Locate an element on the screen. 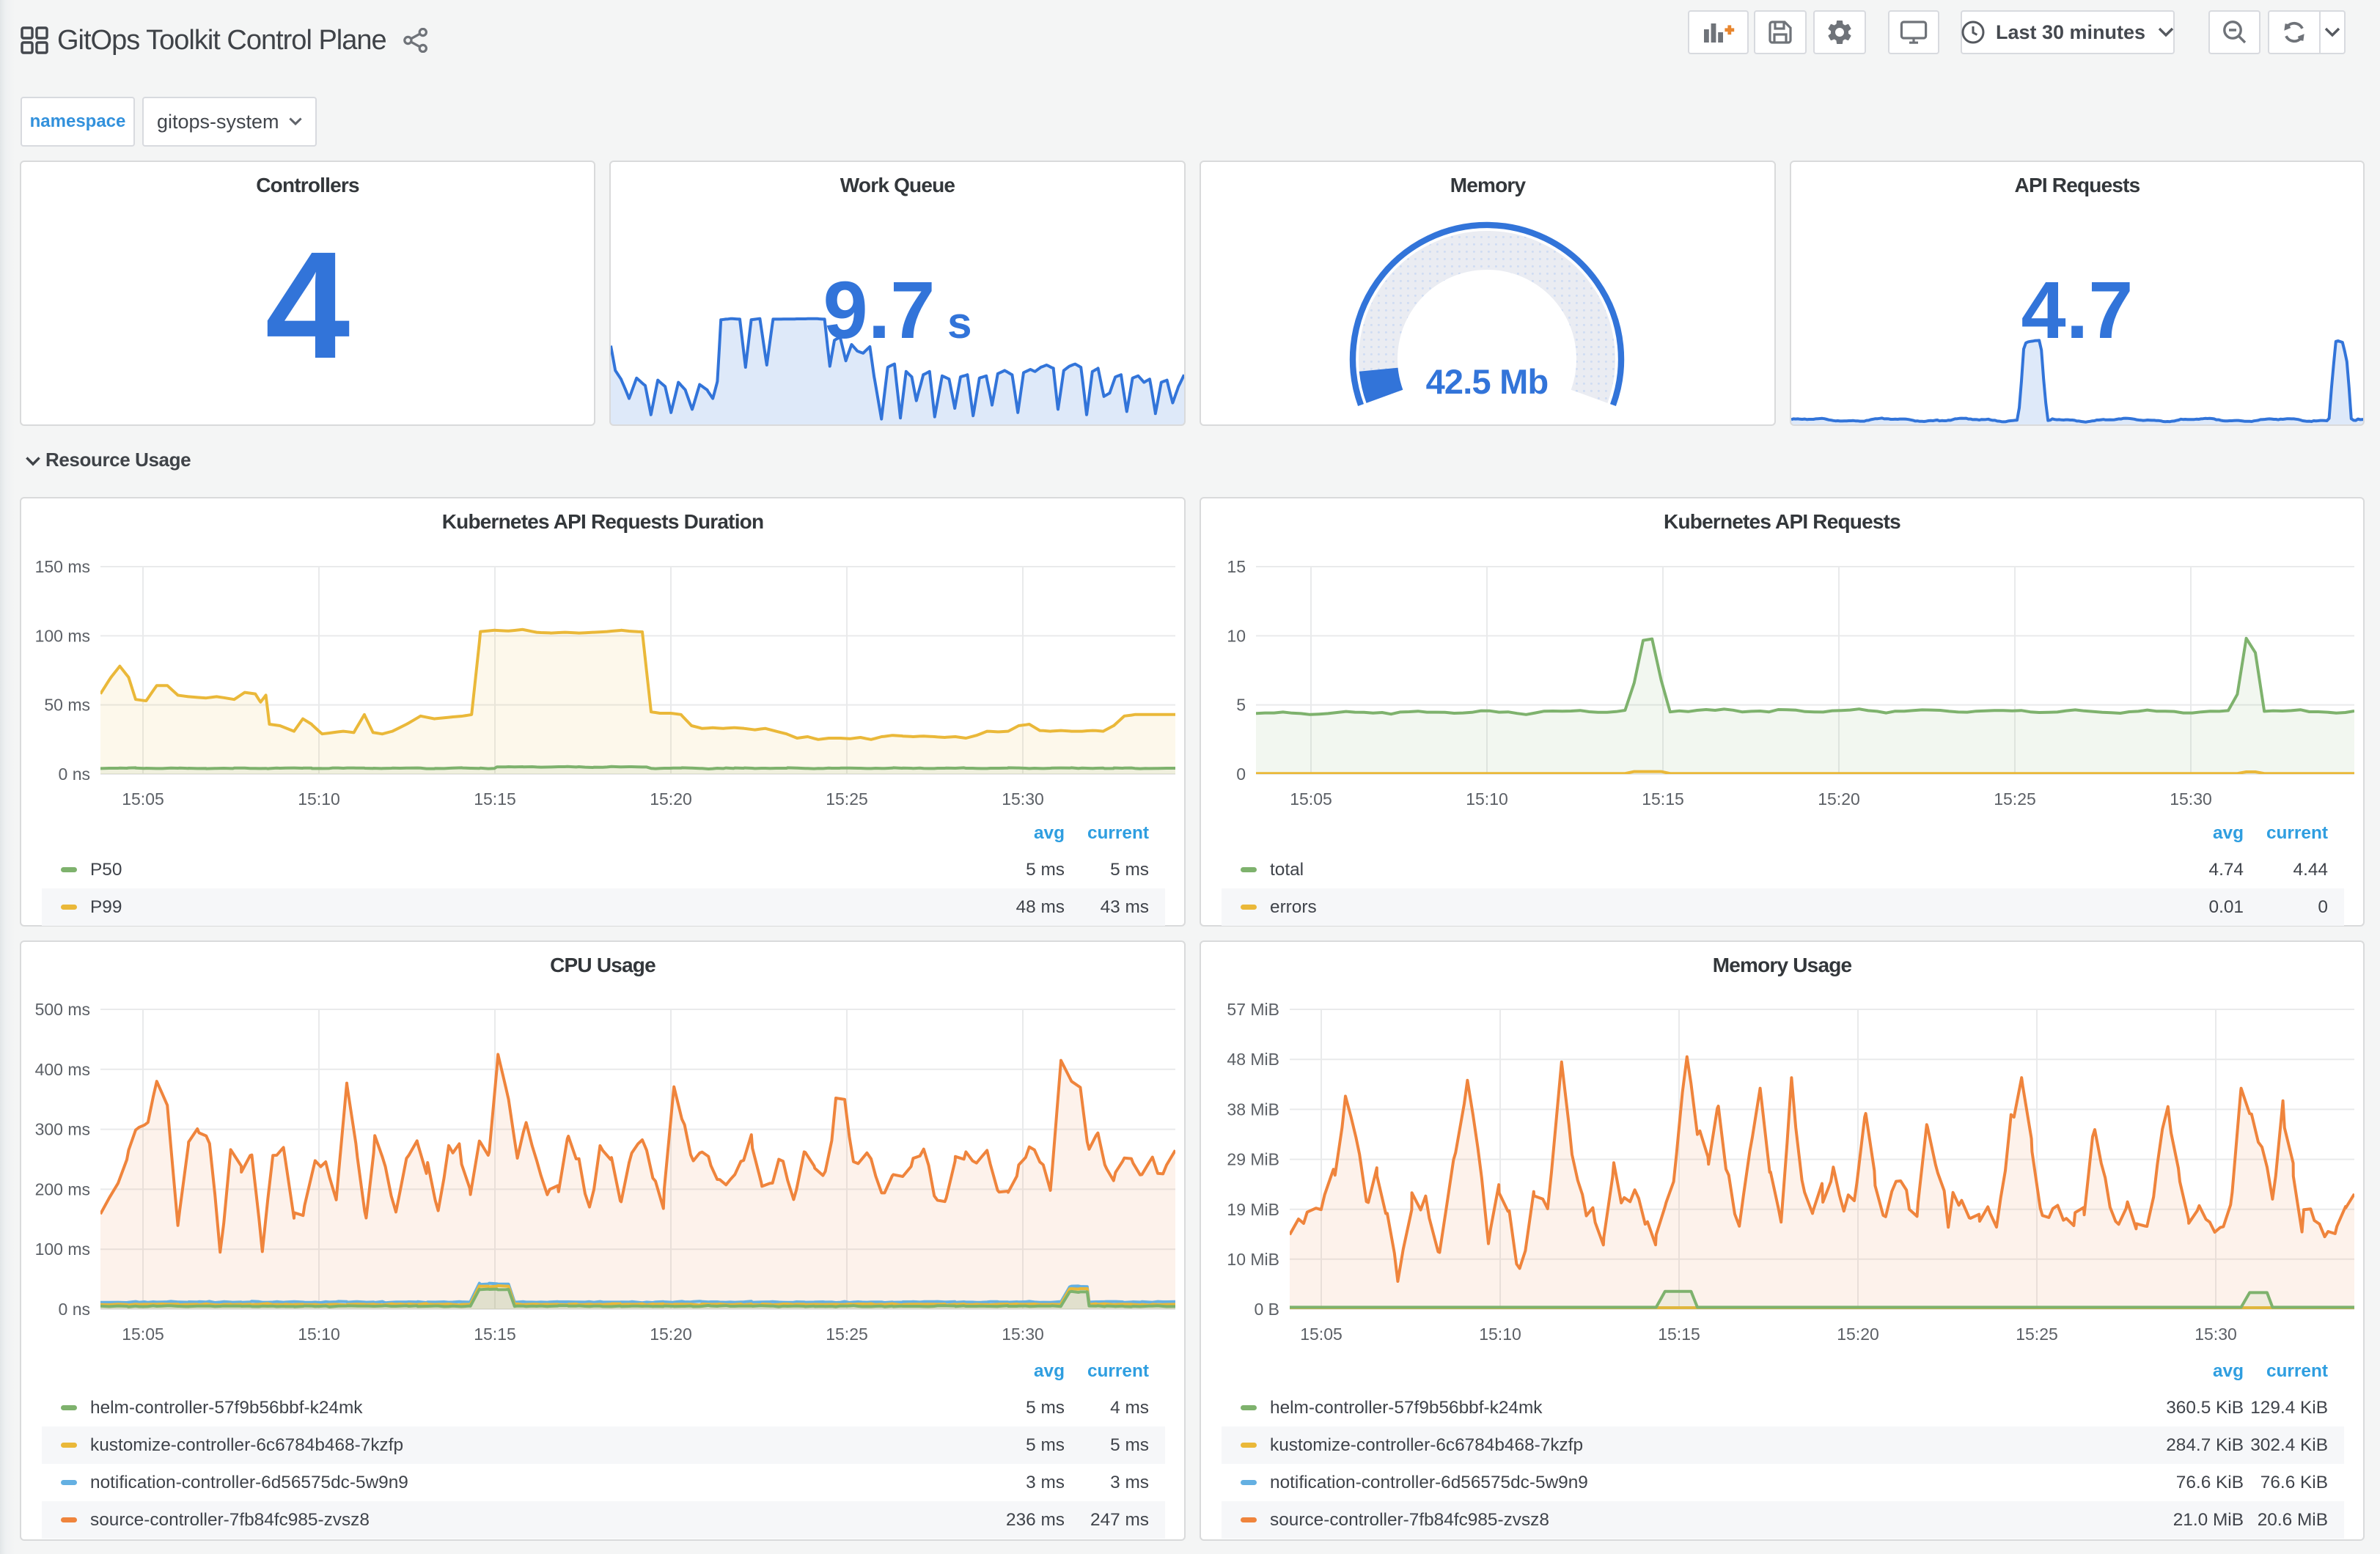  svg-text: 300 ms is located at coordinates (63, 1129).